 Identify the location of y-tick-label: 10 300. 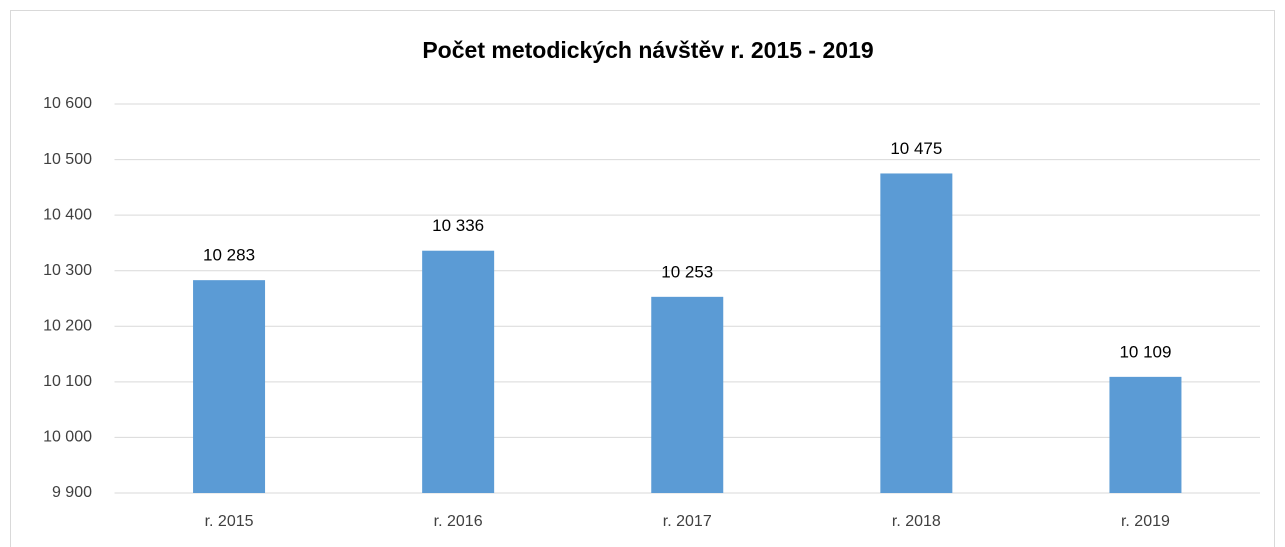
(67, 270).